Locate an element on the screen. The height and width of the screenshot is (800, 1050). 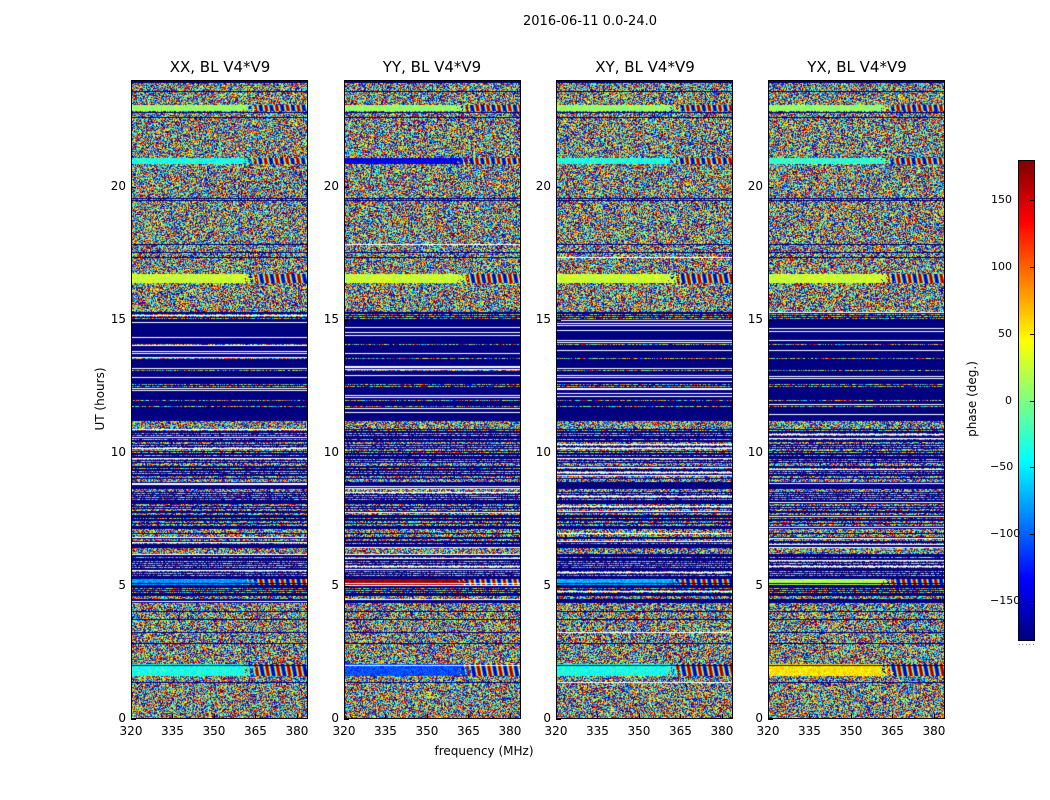
colorbar-tick-label: 50 is located at coordinates (1005, 333).